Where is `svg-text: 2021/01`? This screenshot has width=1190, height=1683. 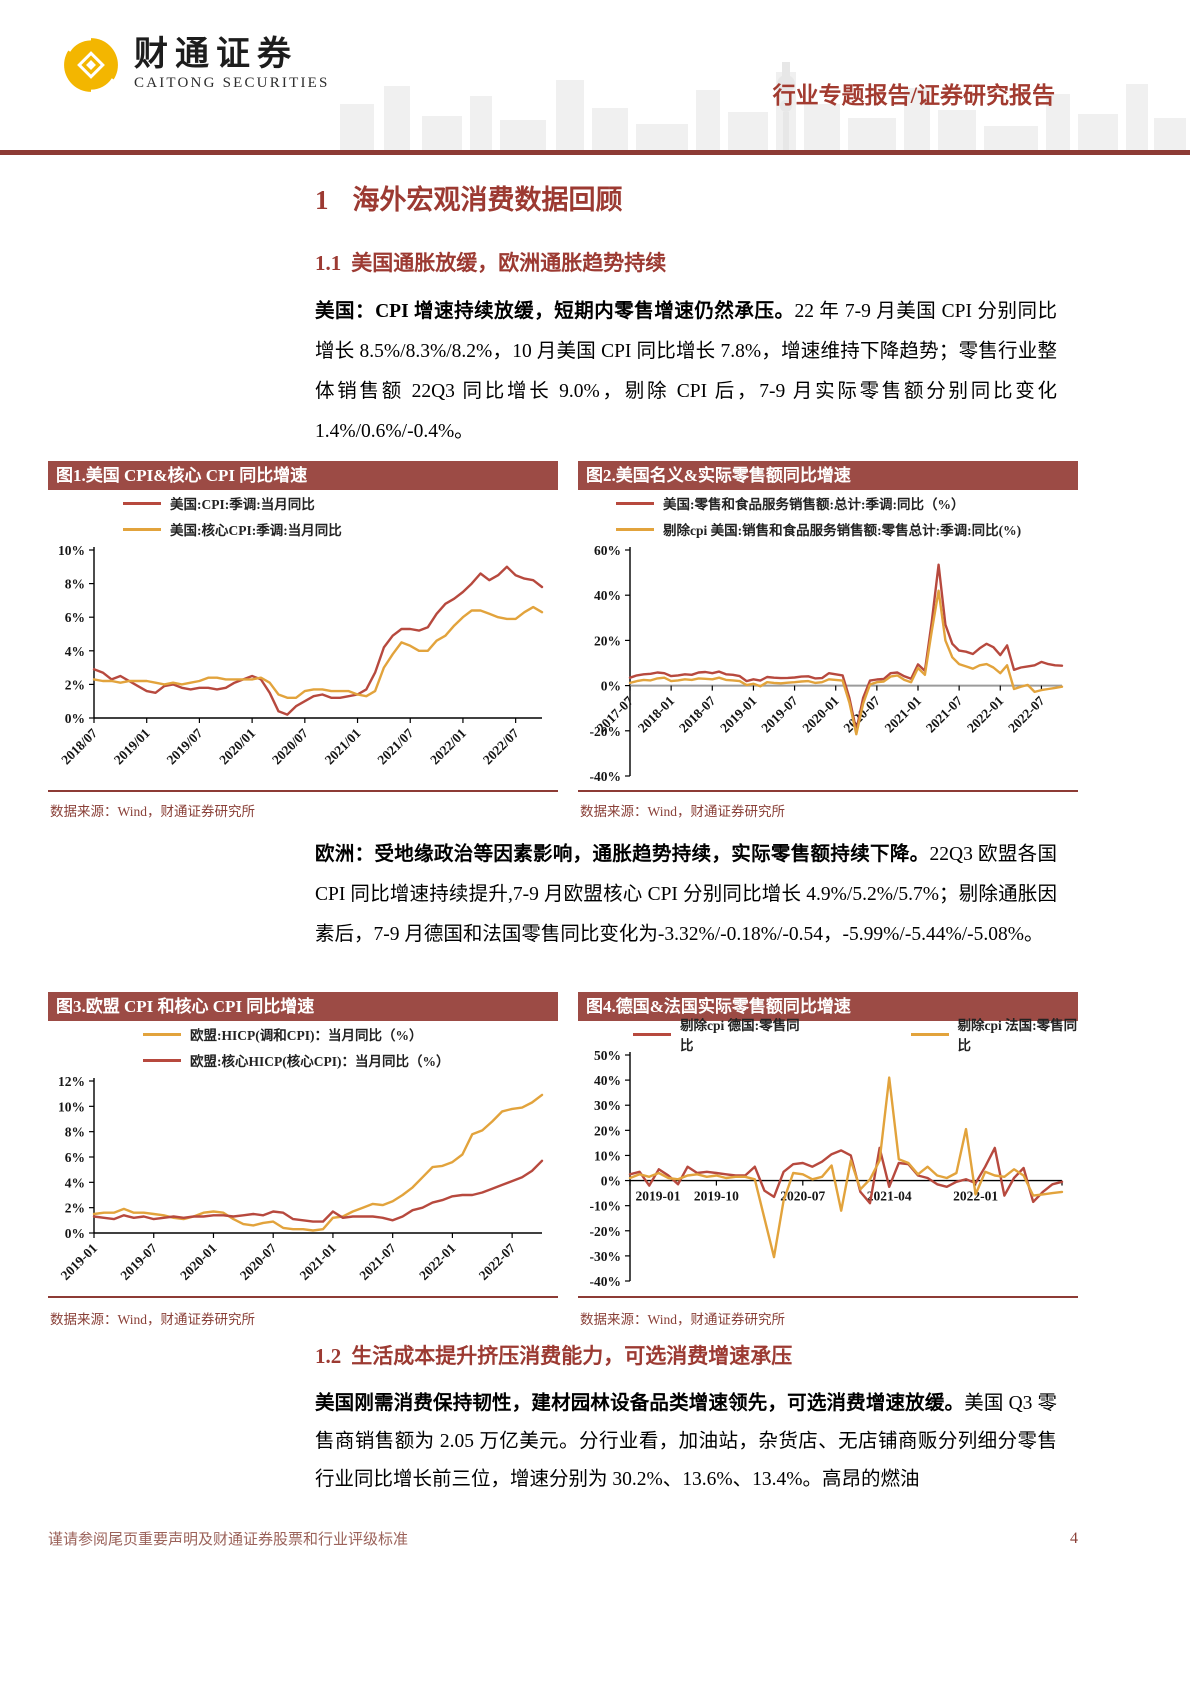
svg-text: 2021/01 is located at coordinates (343, 746).